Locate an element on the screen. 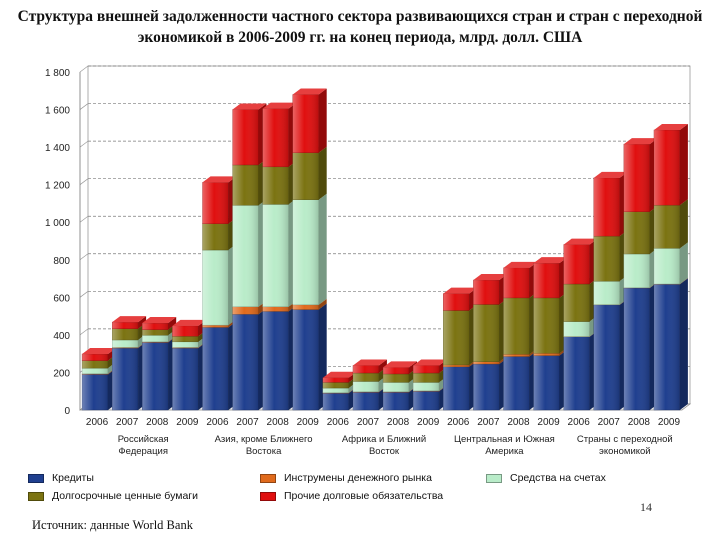 The image size is (720, 540). y-tick-label: 400 is located at coordinates (61, 336).